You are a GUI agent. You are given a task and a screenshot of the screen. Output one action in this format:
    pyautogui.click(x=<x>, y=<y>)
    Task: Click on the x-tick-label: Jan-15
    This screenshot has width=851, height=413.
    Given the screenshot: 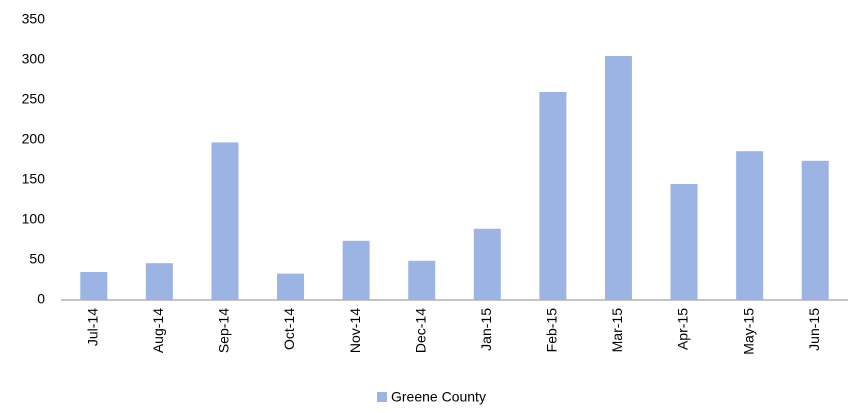 What is the action you would take?
    pyautogui.click(x=486, y=329)
    